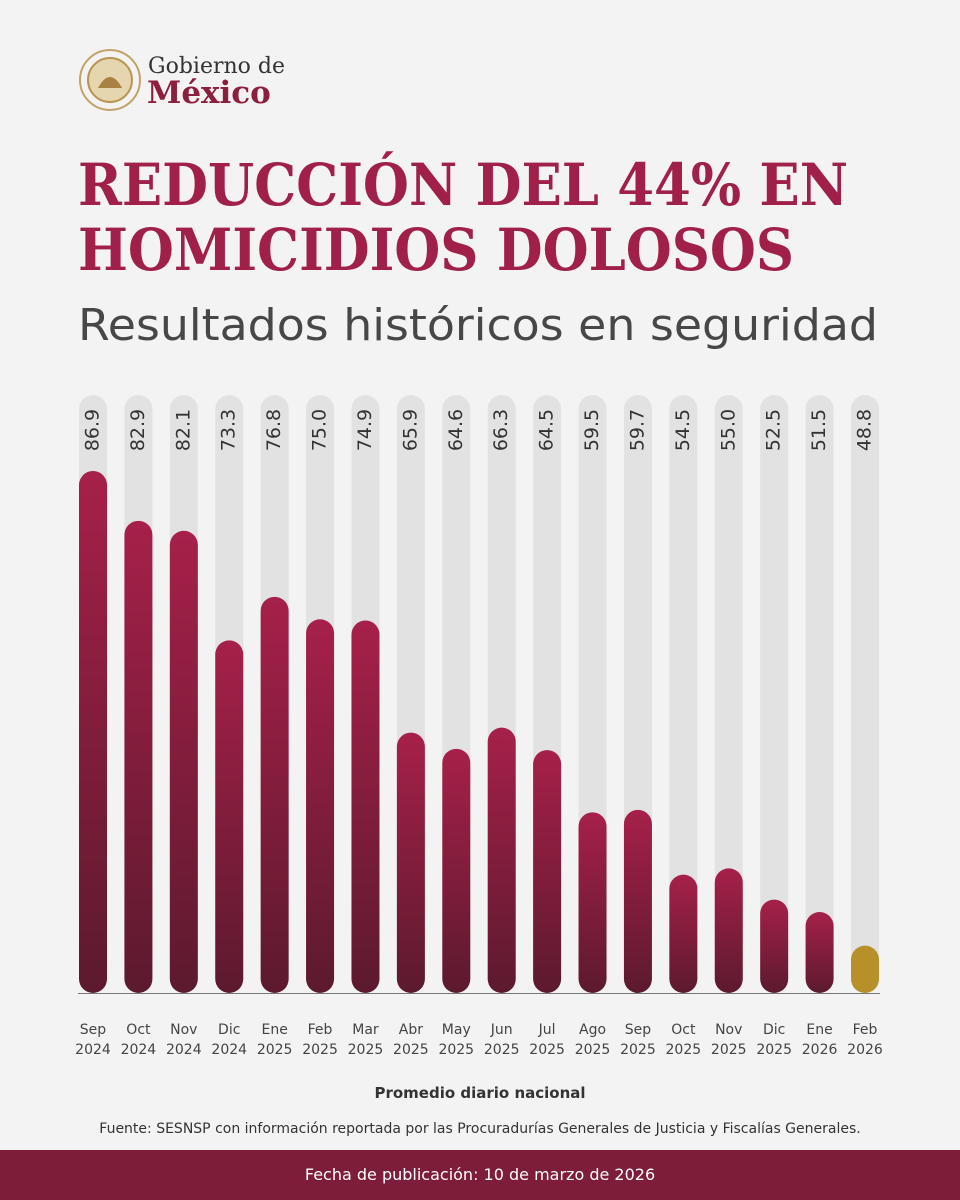 The image size is (960, 1200). Describe the element at coordinates (637, 430) in the screenshot. I see `value-label: 59.7` at that location.